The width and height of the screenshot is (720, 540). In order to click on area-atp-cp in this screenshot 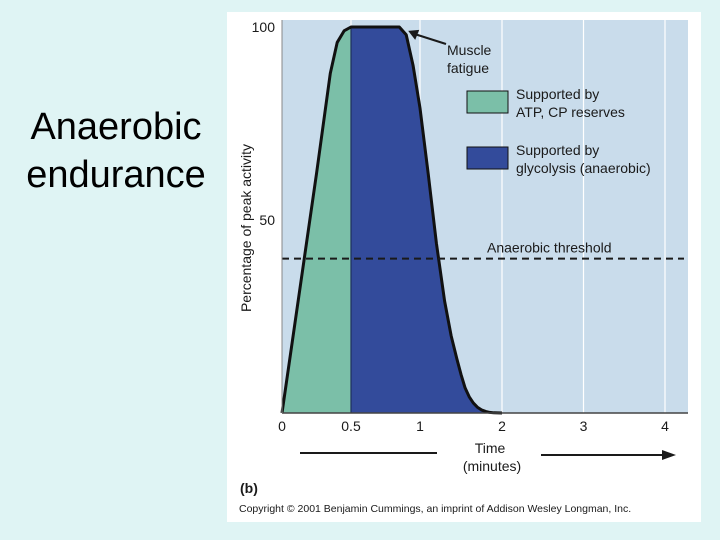, I will do `click(316, 220)`.